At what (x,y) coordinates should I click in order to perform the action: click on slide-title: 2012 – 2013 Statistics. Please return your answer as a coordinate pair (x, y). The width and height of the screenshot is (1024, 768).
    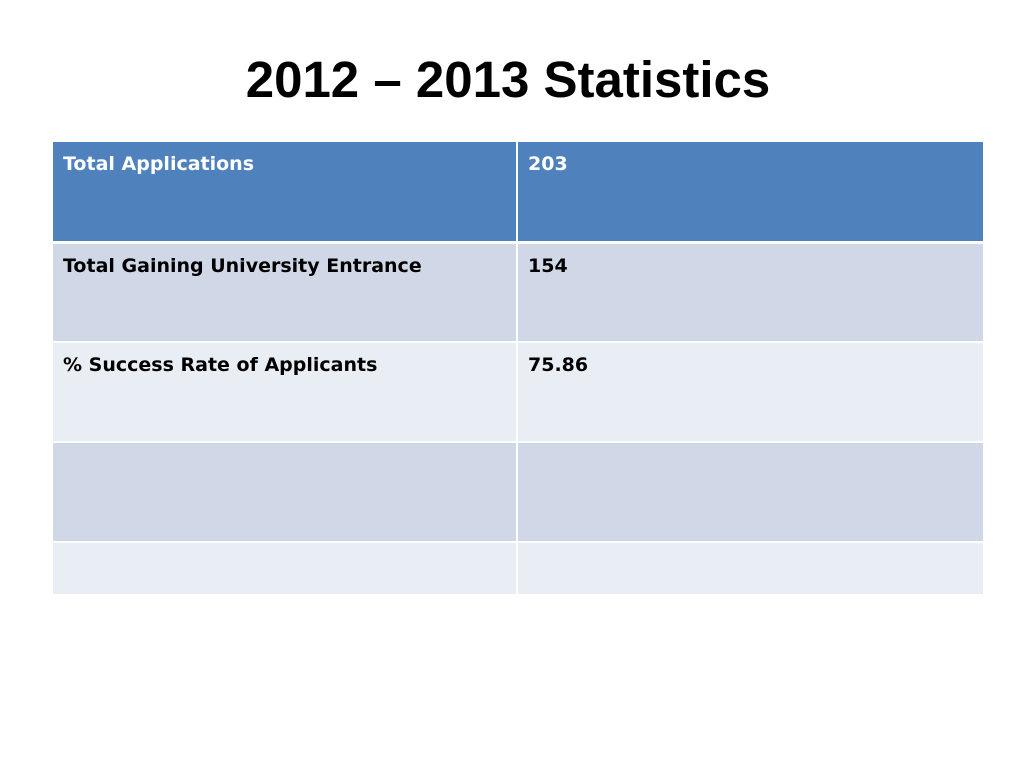
    Looking at the image, I should click on (508, 79).